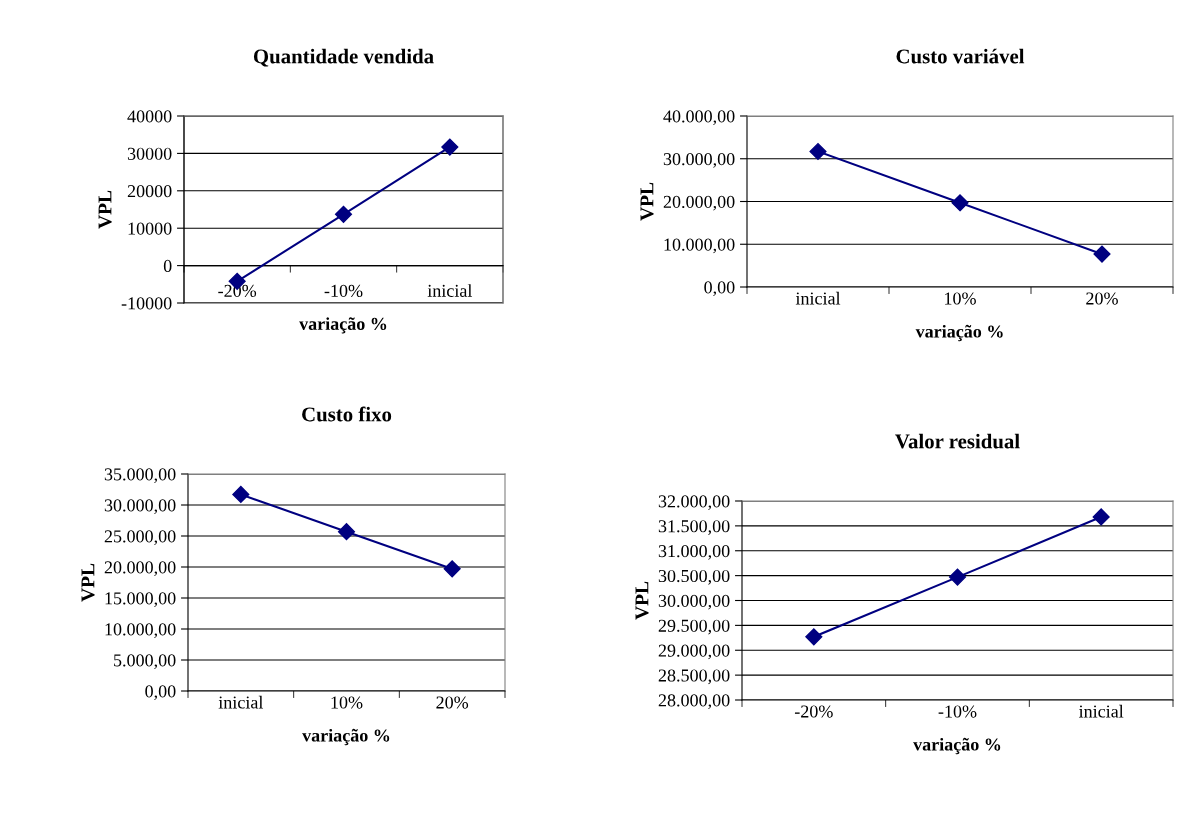 This screenshot has height=814, width=1181. I want to click on y-tick-label: 15.000,00, so click(140, 600).